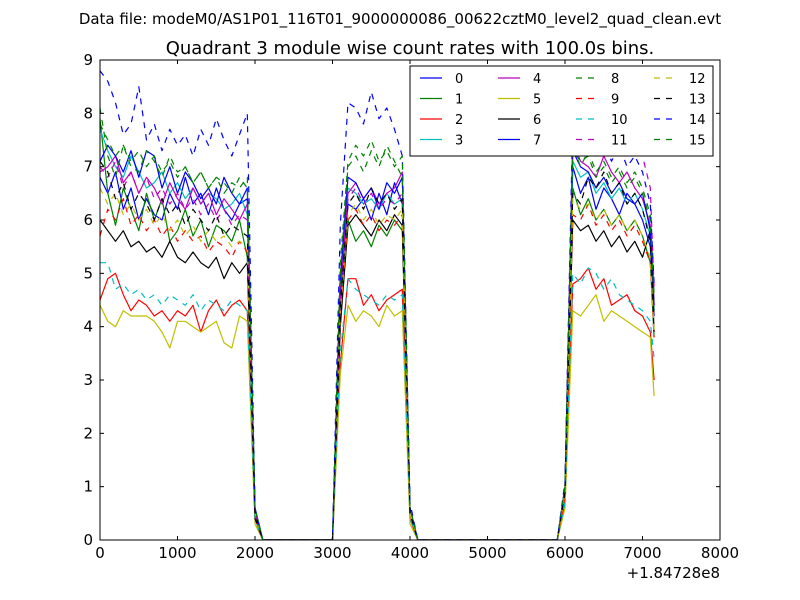  Describe the element at coordinates (720, 553) in the screenshot. I see `x-tick-label: 8000` at that location.